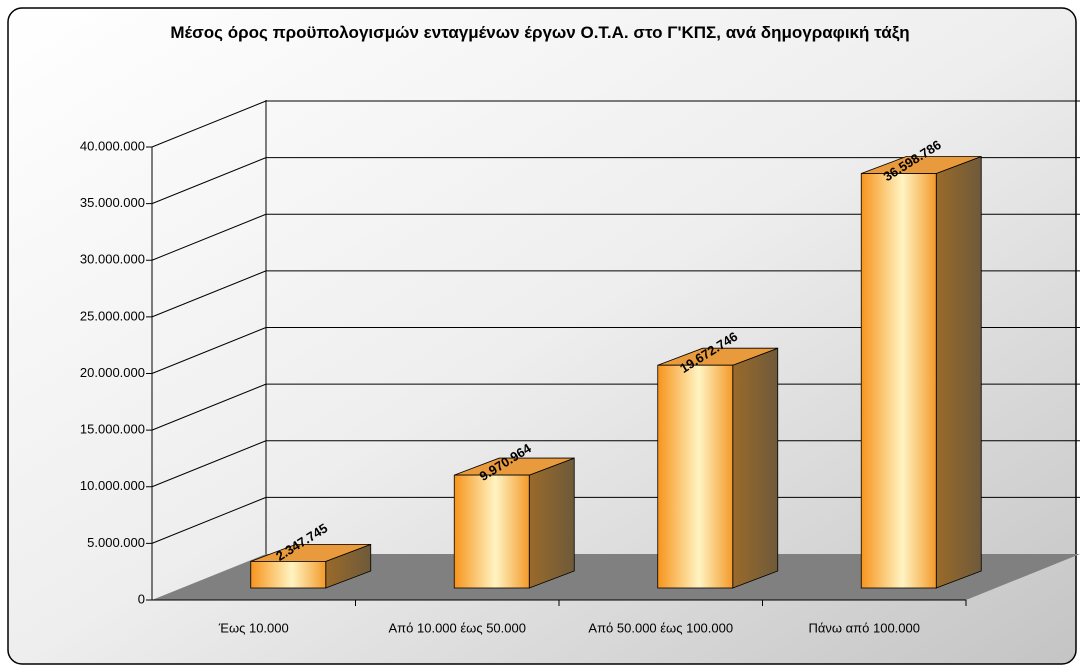  What do you see at coordinates (864, 627) in the screenshot?
I see `x-tick-label: Πάνω από 100.000` at bounding box center [864, 627].